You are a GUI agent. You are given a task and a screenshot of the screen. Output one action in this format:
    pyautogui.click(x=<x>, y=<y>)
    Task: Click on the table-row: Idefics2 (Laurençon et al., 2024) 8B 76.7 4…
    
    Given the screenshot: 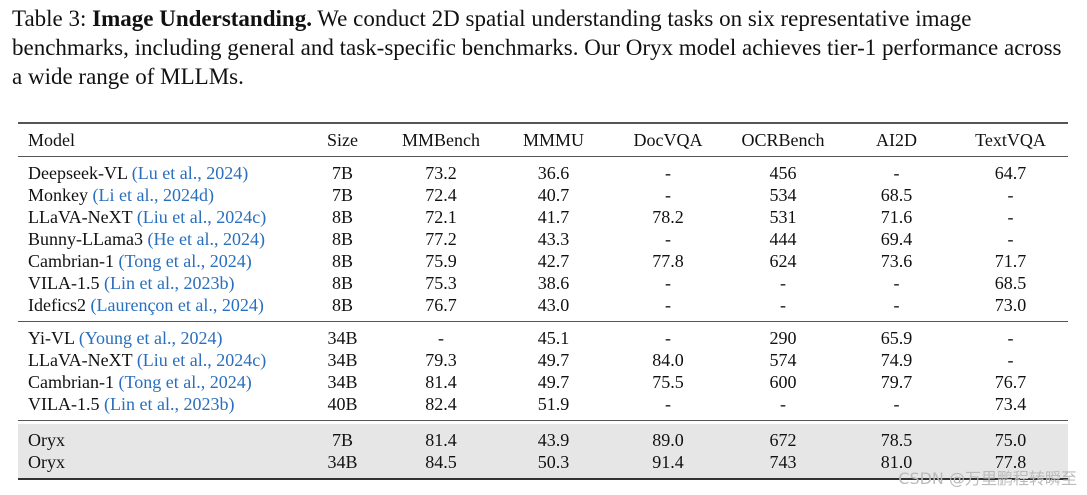 What is the action you would take?
    pyautogui.click(x=543, y=305)
    